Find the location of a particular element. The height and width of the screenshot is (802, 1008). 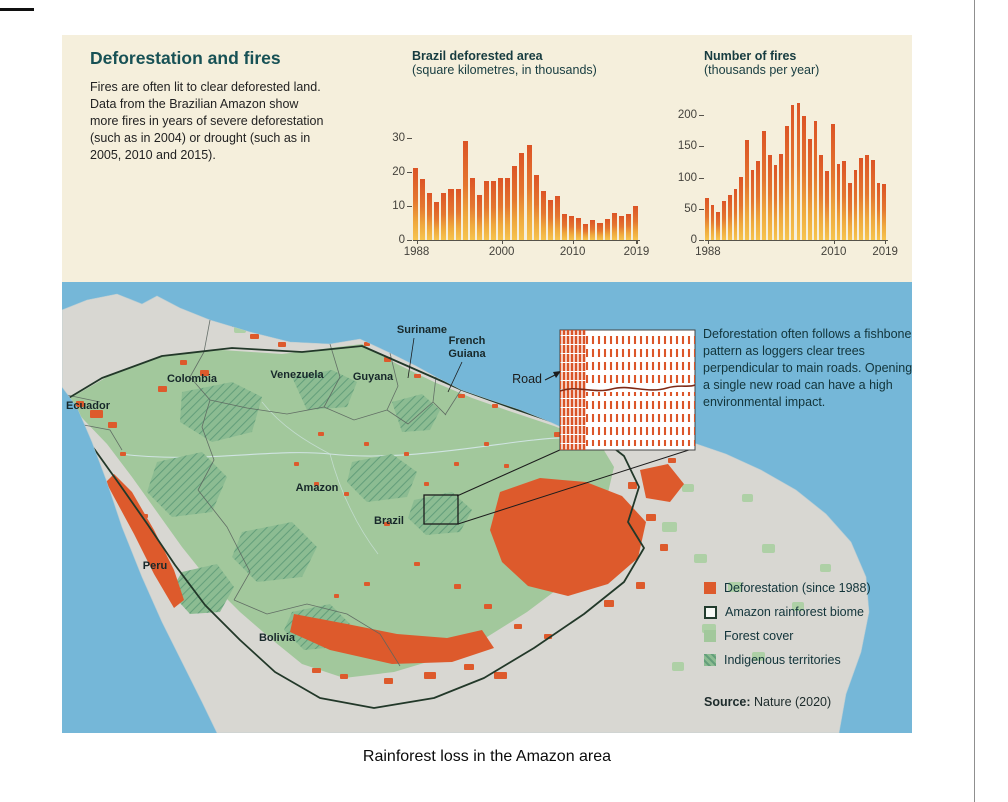

road-label: Road is located at coordinates (527, 379).